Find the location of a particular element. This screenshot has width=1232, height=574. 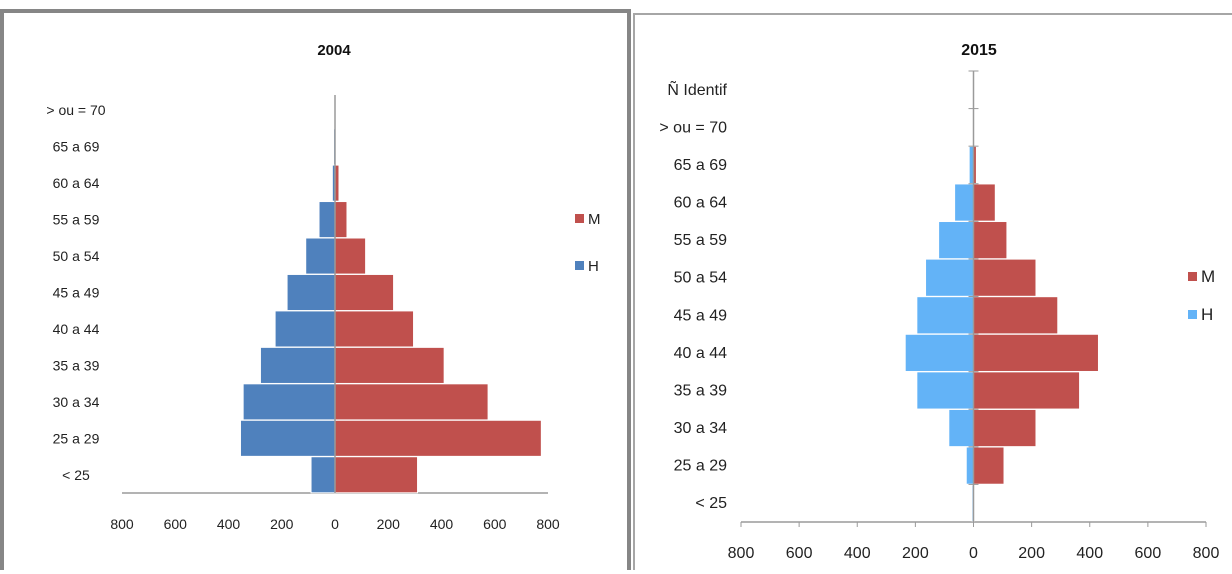

y-category-label: Ñ Identif is located at coordinates (697, 89).